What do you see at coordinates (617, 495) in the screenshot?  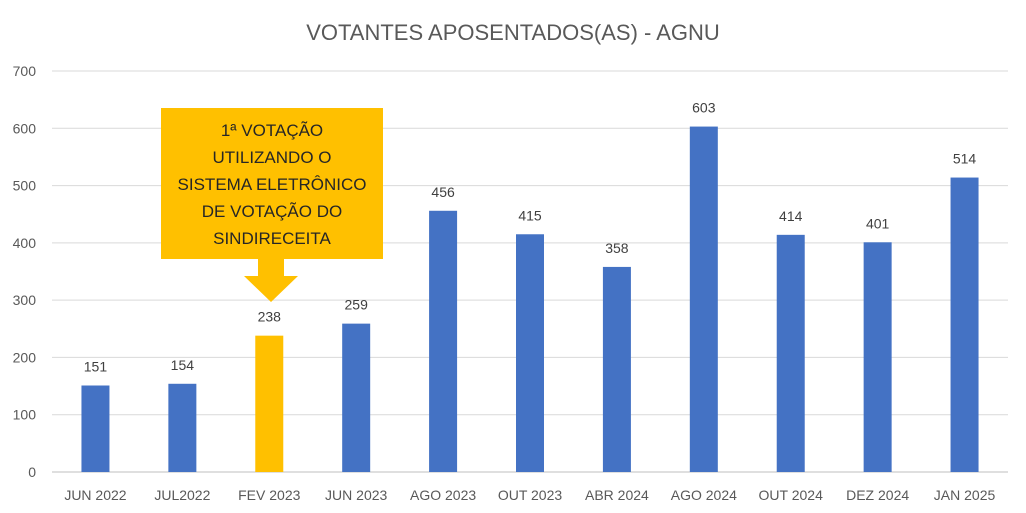 I see `x-tick-label: ABR 2024` at bounding box center [617, 495].